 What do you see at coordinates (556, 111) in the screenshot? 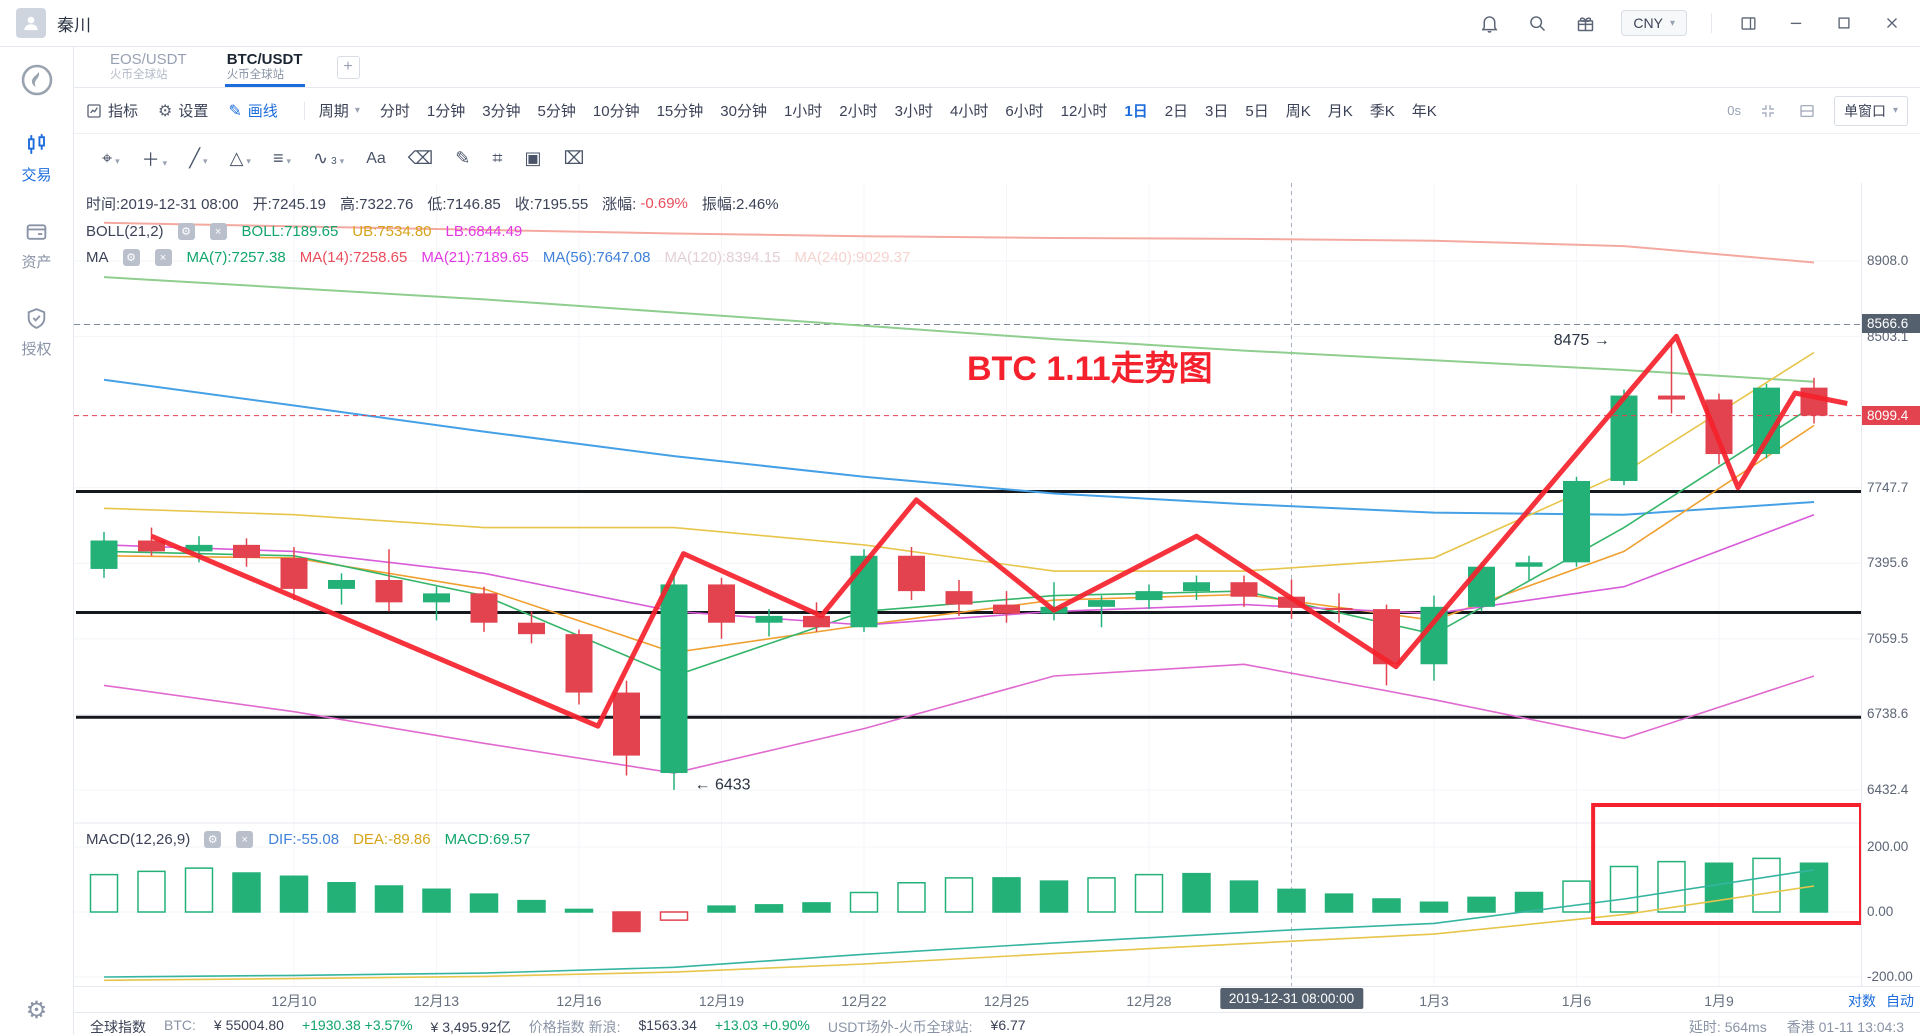
I see `timeframe-5分钟: 5分钟` at bounding box center [556, 111].